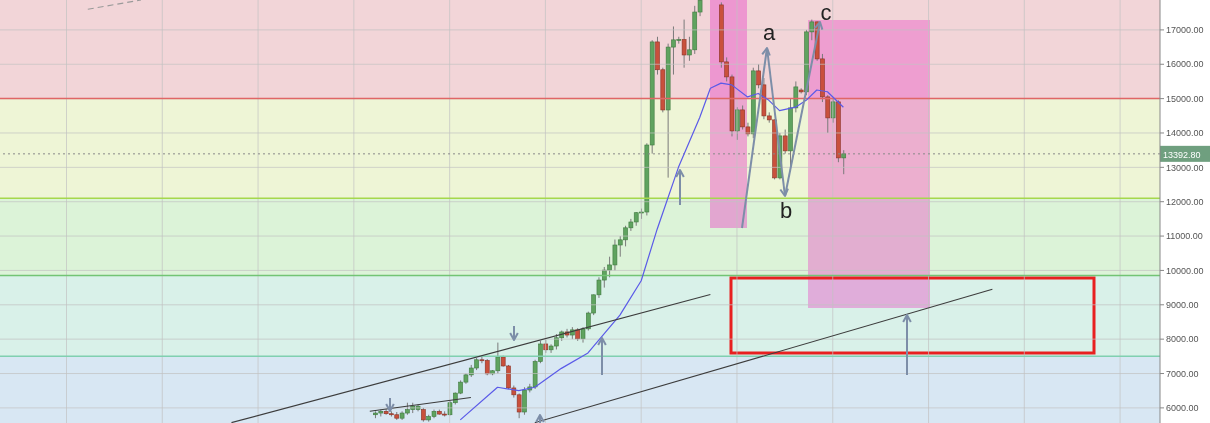  I want to click on annotation: c, so click(826, 12).